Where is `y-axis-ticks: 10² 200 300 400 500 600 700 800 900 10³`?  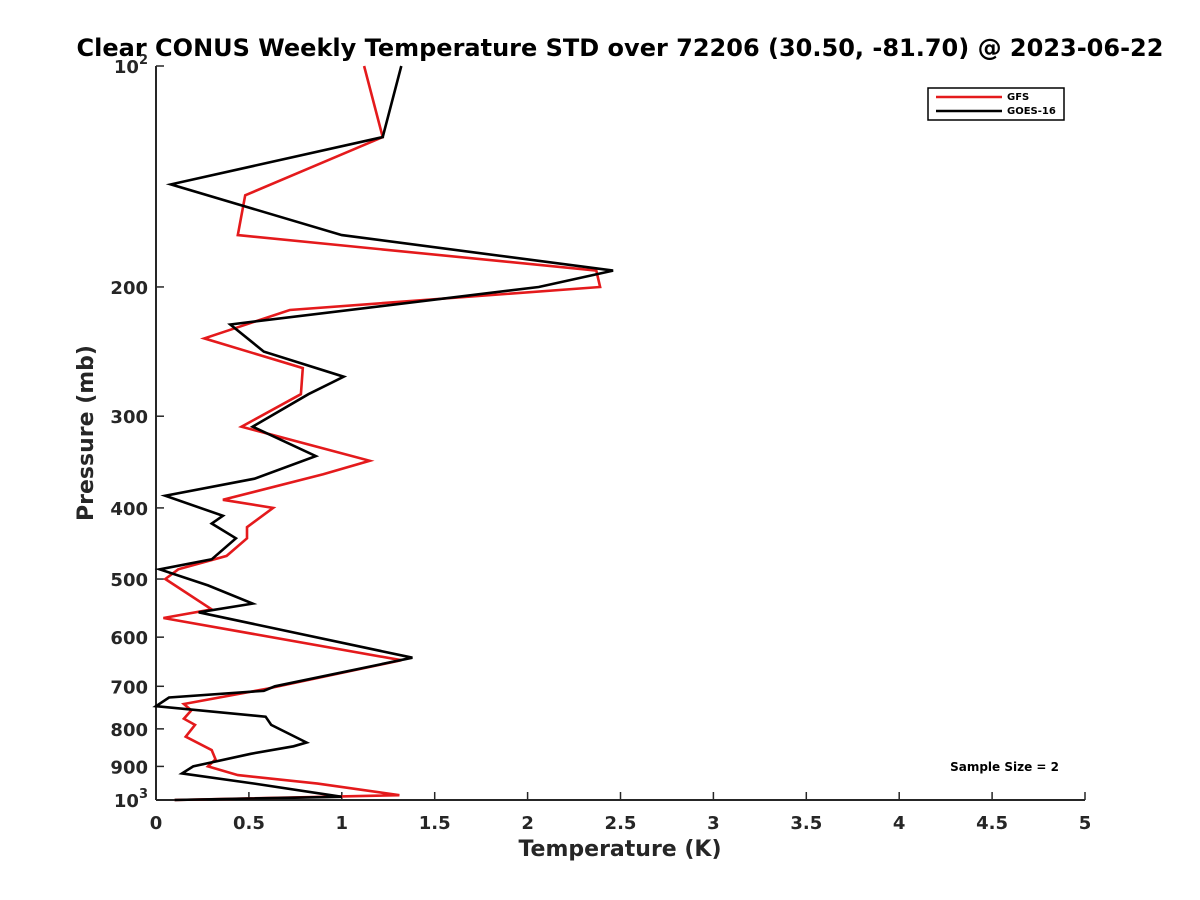 y-axis-ticks: 10² 200 300 400 500 600 700 800 900 10³ is located at coordinates (137, 432).